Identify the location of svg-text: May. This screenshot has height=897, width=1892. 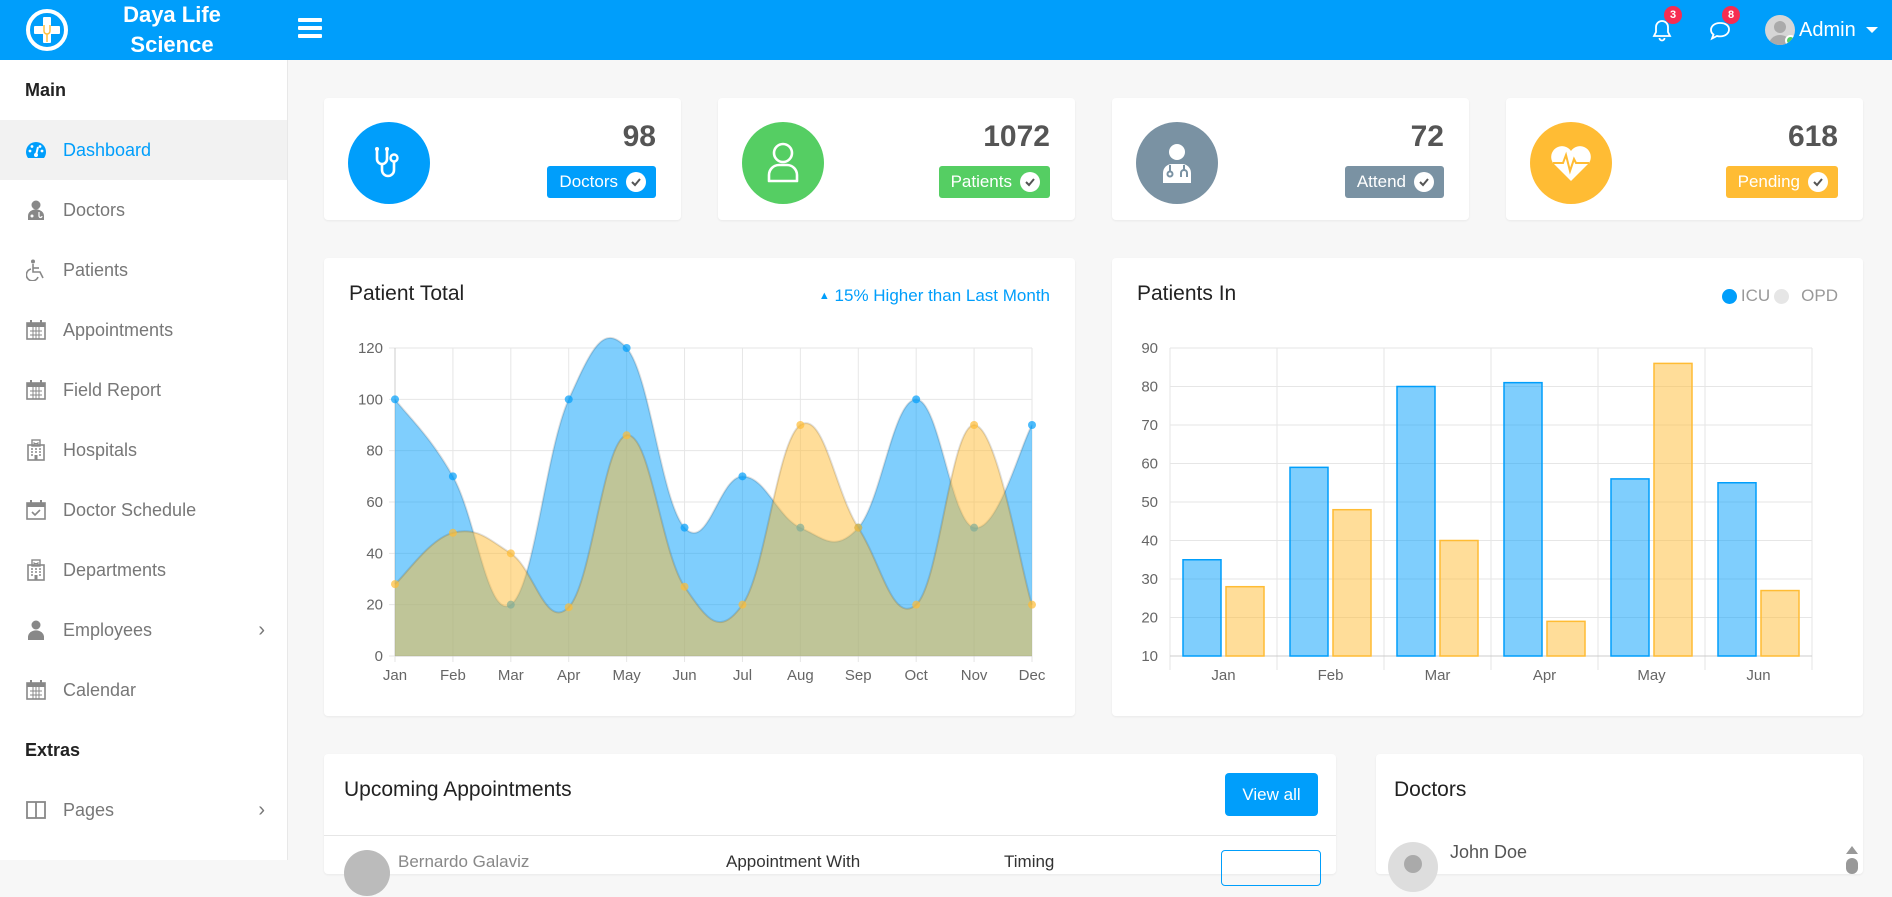
(626, 675).